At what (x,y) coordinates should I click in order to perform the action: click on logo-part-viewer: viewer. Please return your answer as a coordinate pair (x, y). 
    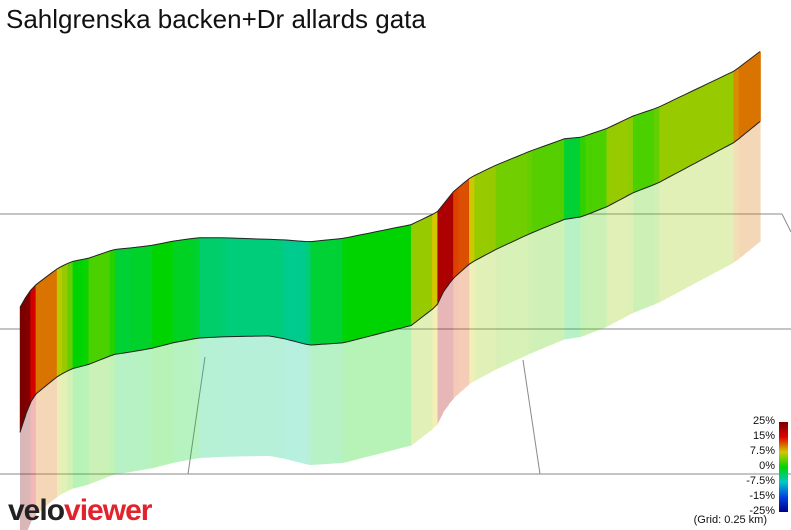
    Looking at the image, I should click on (108, 510).